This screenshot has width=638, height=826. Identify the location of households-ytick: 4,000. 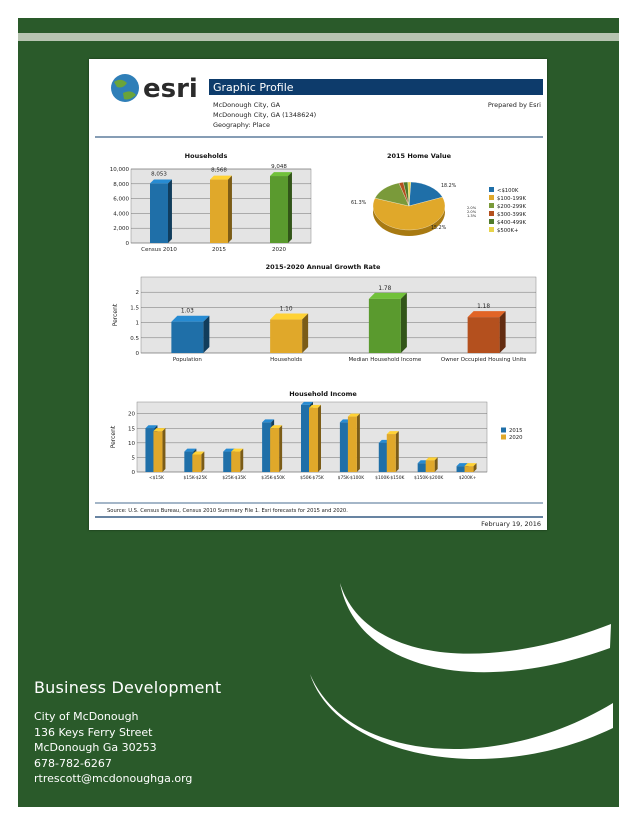
(121, 214).